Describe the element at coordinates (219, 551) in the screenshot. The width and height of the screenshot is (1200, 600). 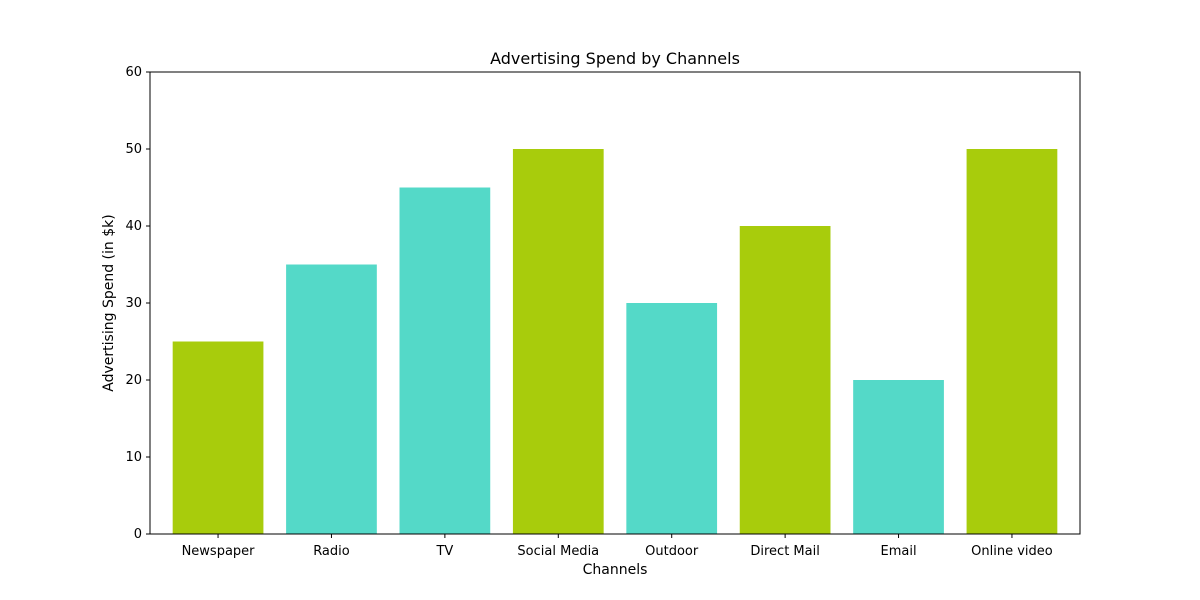
I see `x-tick-label: Newspaper` at that location.